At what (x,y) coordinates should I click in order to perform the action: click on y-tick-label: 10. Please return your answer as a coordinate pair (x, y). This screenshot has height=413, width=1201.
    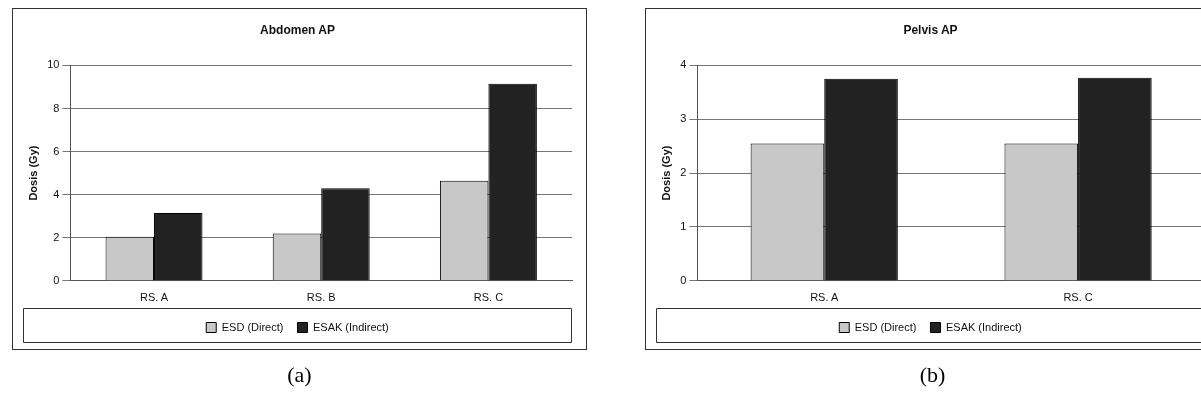
    Looking at the image, I should click on (53, 64).